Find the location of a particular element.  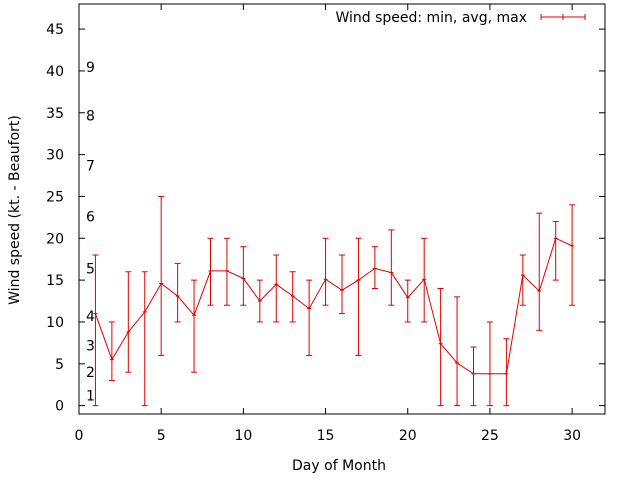

beaufort-label: 7 is located at coordinates (90, 166).